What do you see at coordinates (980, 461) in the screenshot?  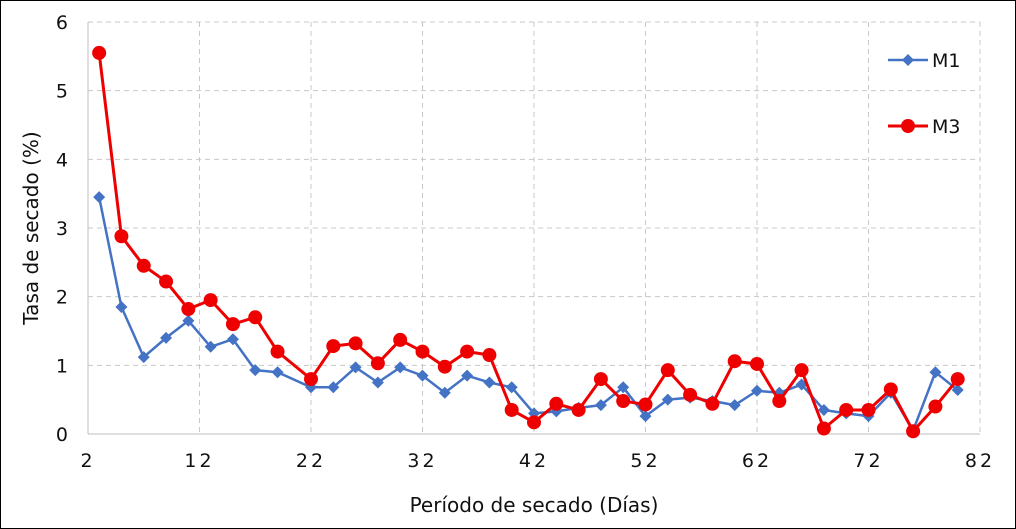 I see `x-tick-label: 82` at bounding box center [980, 461].